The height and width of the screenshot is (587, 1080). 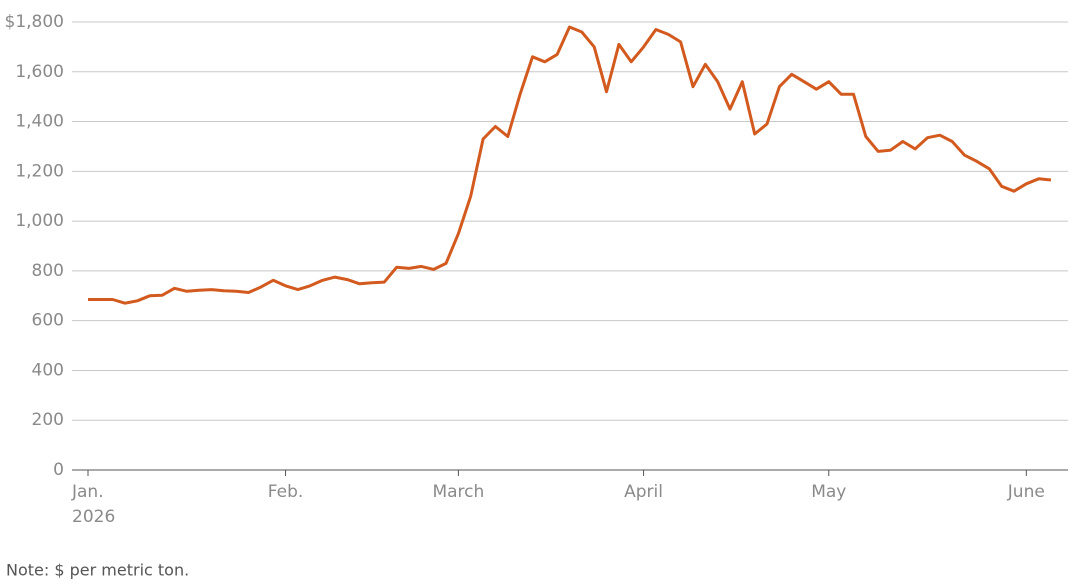 I want to click on y-tick-label: 1,600, so click(x=39, y=72).